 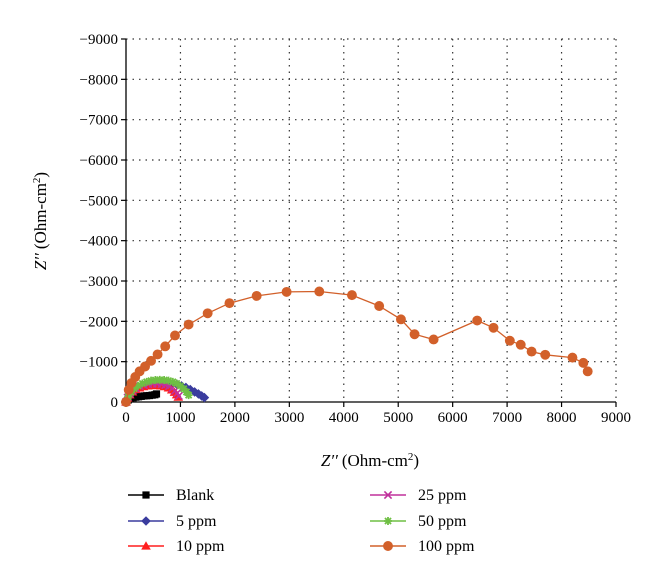 What do you see at coordinates (446, 546) in the screenshot?
I see `legend-label: 100 ppm` at bounding box center [446, 546].